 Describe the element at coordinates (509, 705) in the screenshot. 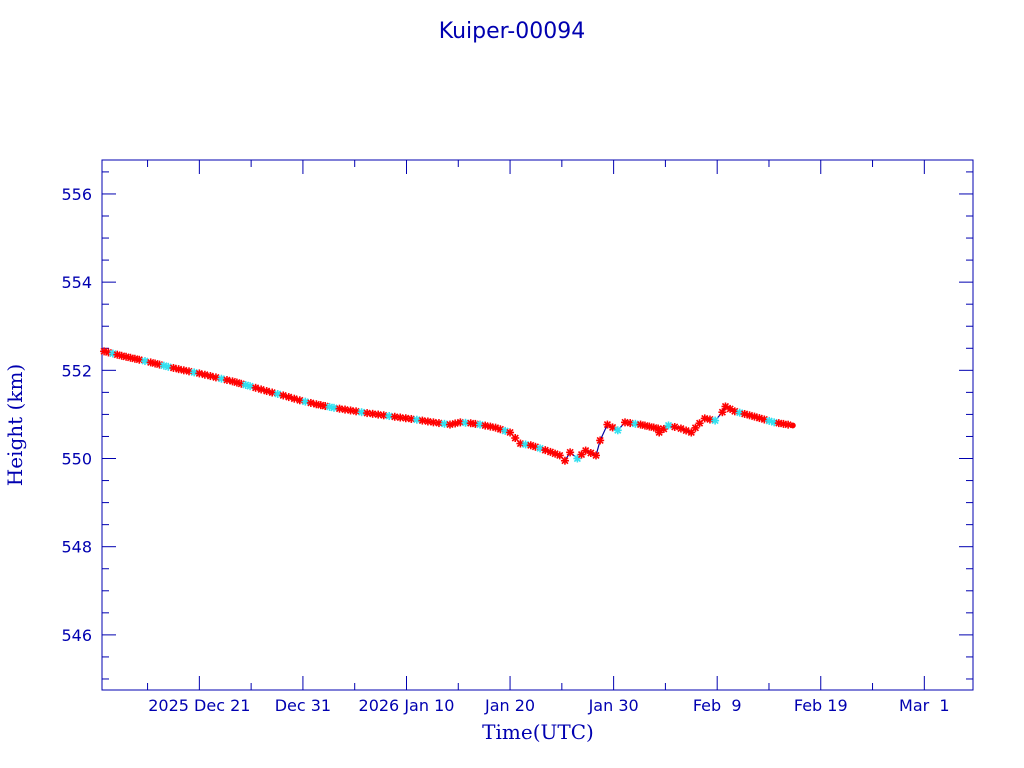

I see `x-tick-label: Jan 20` at that location.